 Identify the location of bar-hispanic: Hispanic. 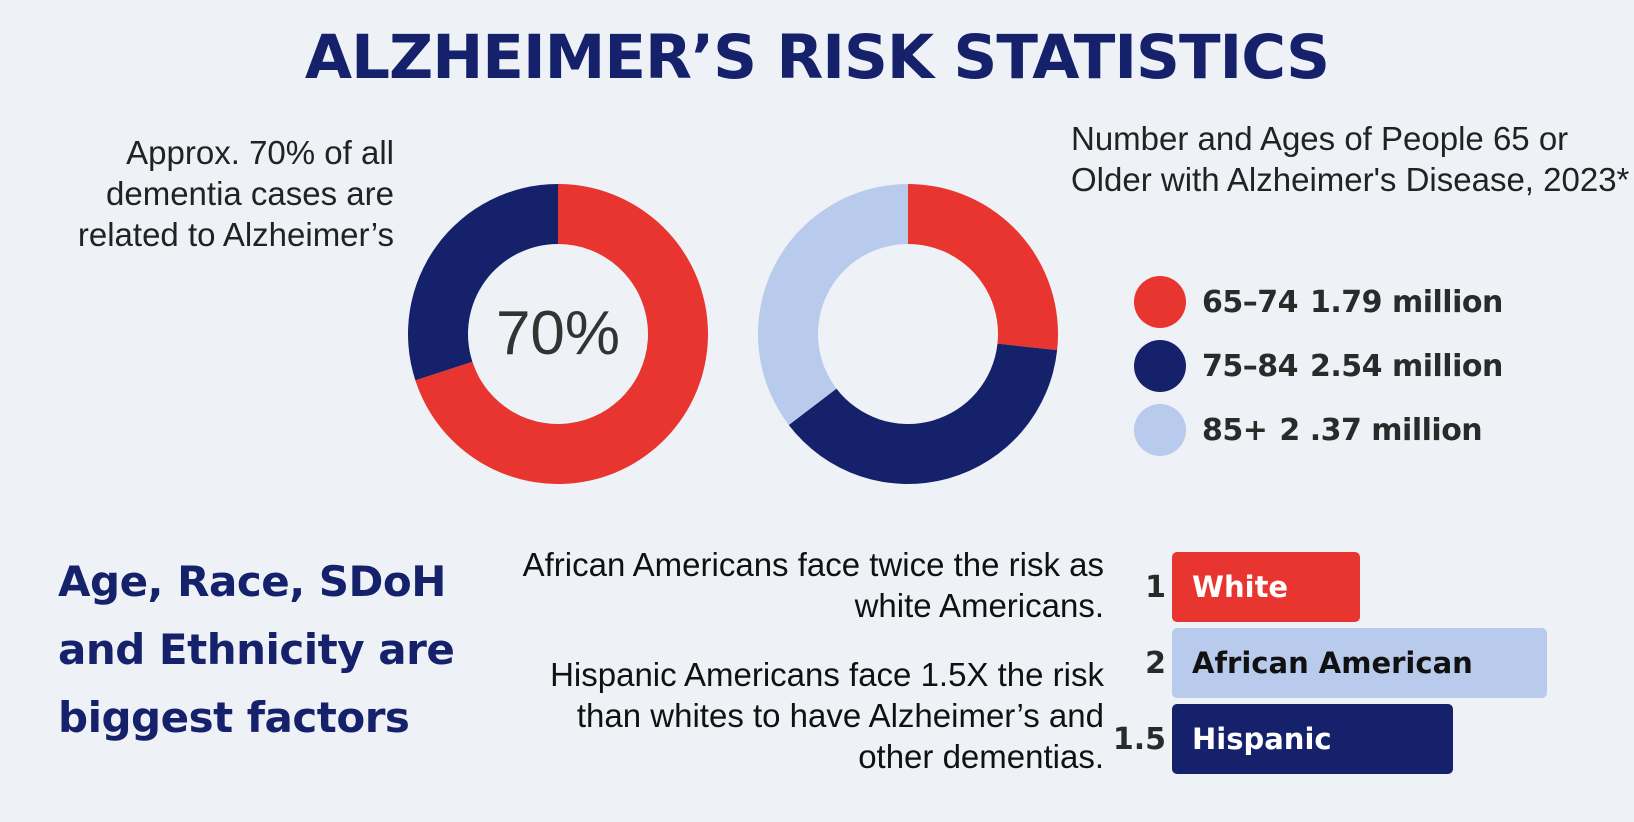
(1313, 739).